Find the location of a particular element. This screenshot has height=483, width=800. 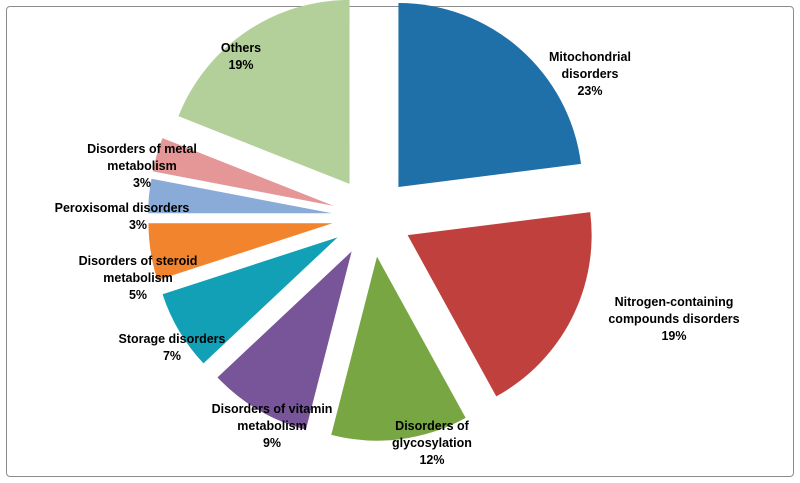

pie-label-percent: 12% is located at coordinates (431, 460).